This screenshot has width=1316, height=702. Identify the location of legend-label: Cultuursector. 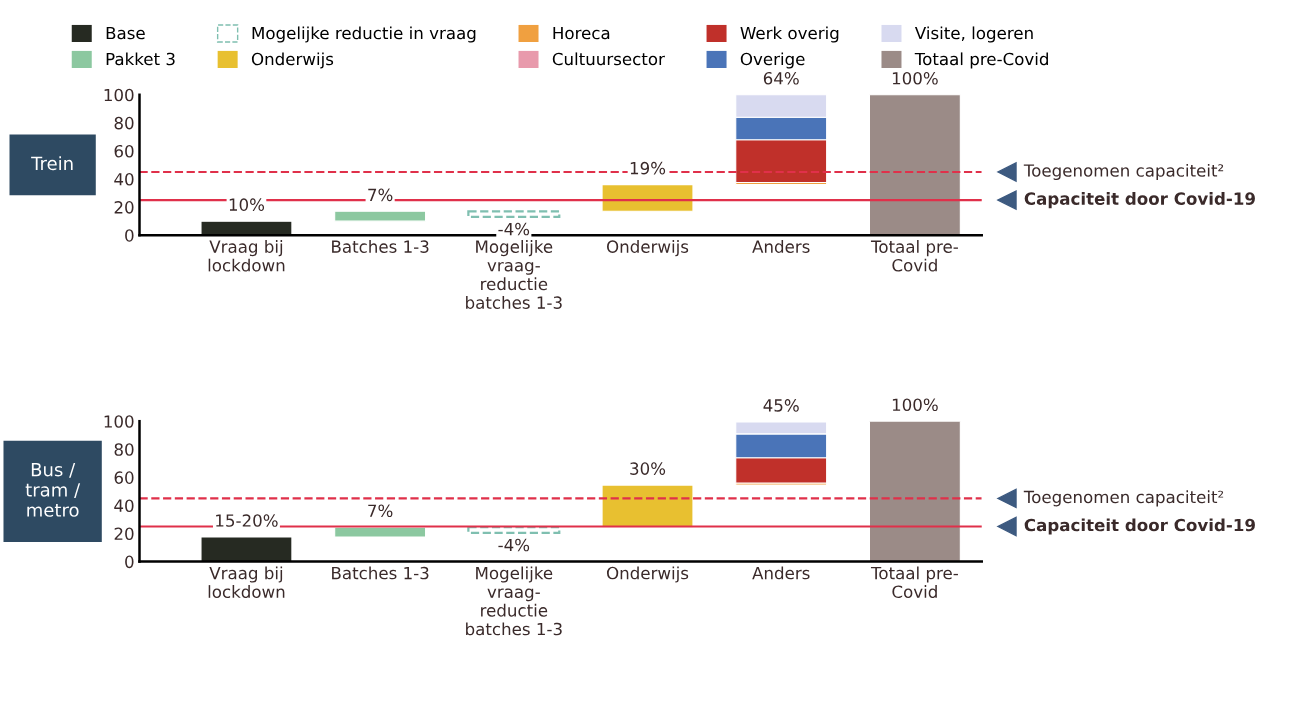
(608, 59).